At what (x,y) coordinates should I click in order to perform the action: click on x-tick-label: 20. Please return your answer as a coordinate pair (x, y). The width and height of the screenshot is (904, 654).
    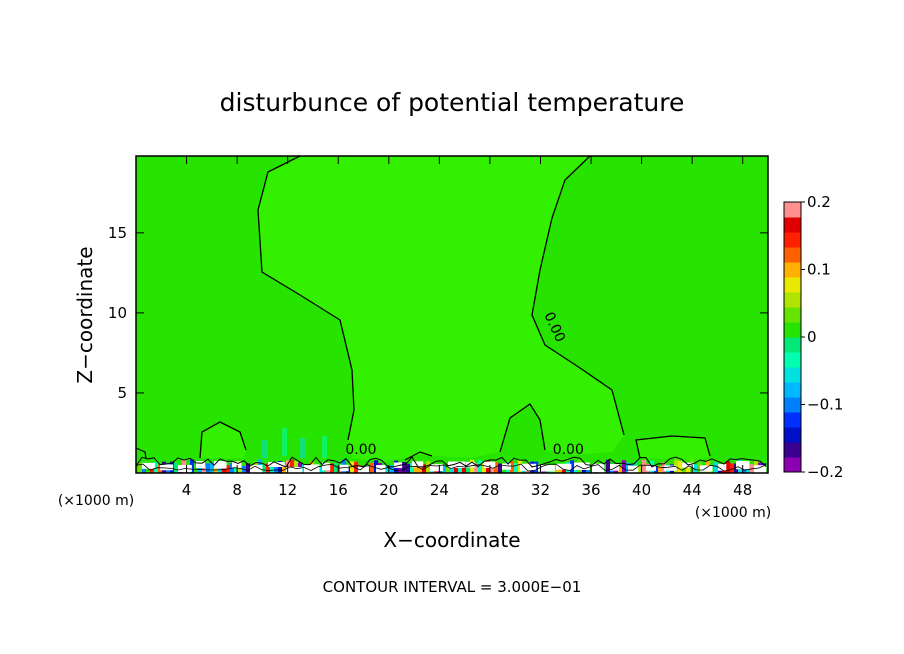
    Looking at the image, I should click on (388, 490).